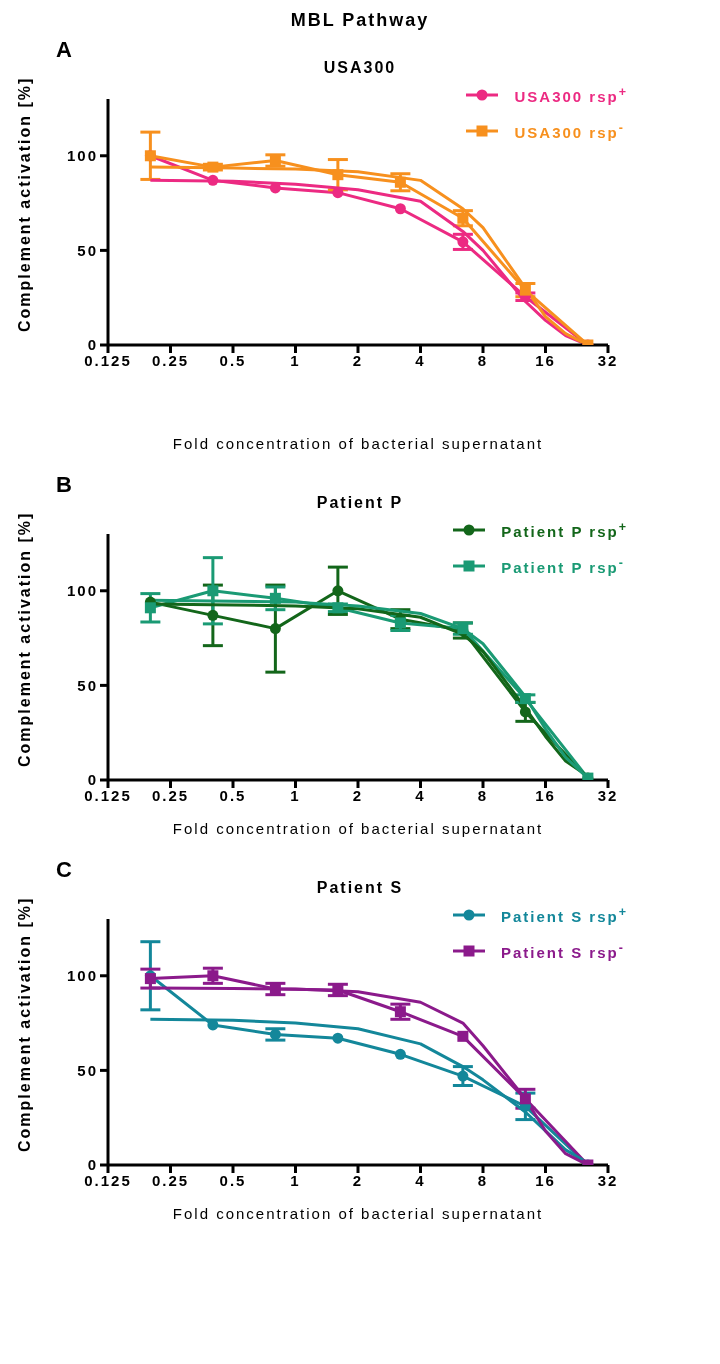  Describe the element at coordinates (564, 915) in the screenshot. I see `legend-label: Patient S rsp$^{+}$` at that location.